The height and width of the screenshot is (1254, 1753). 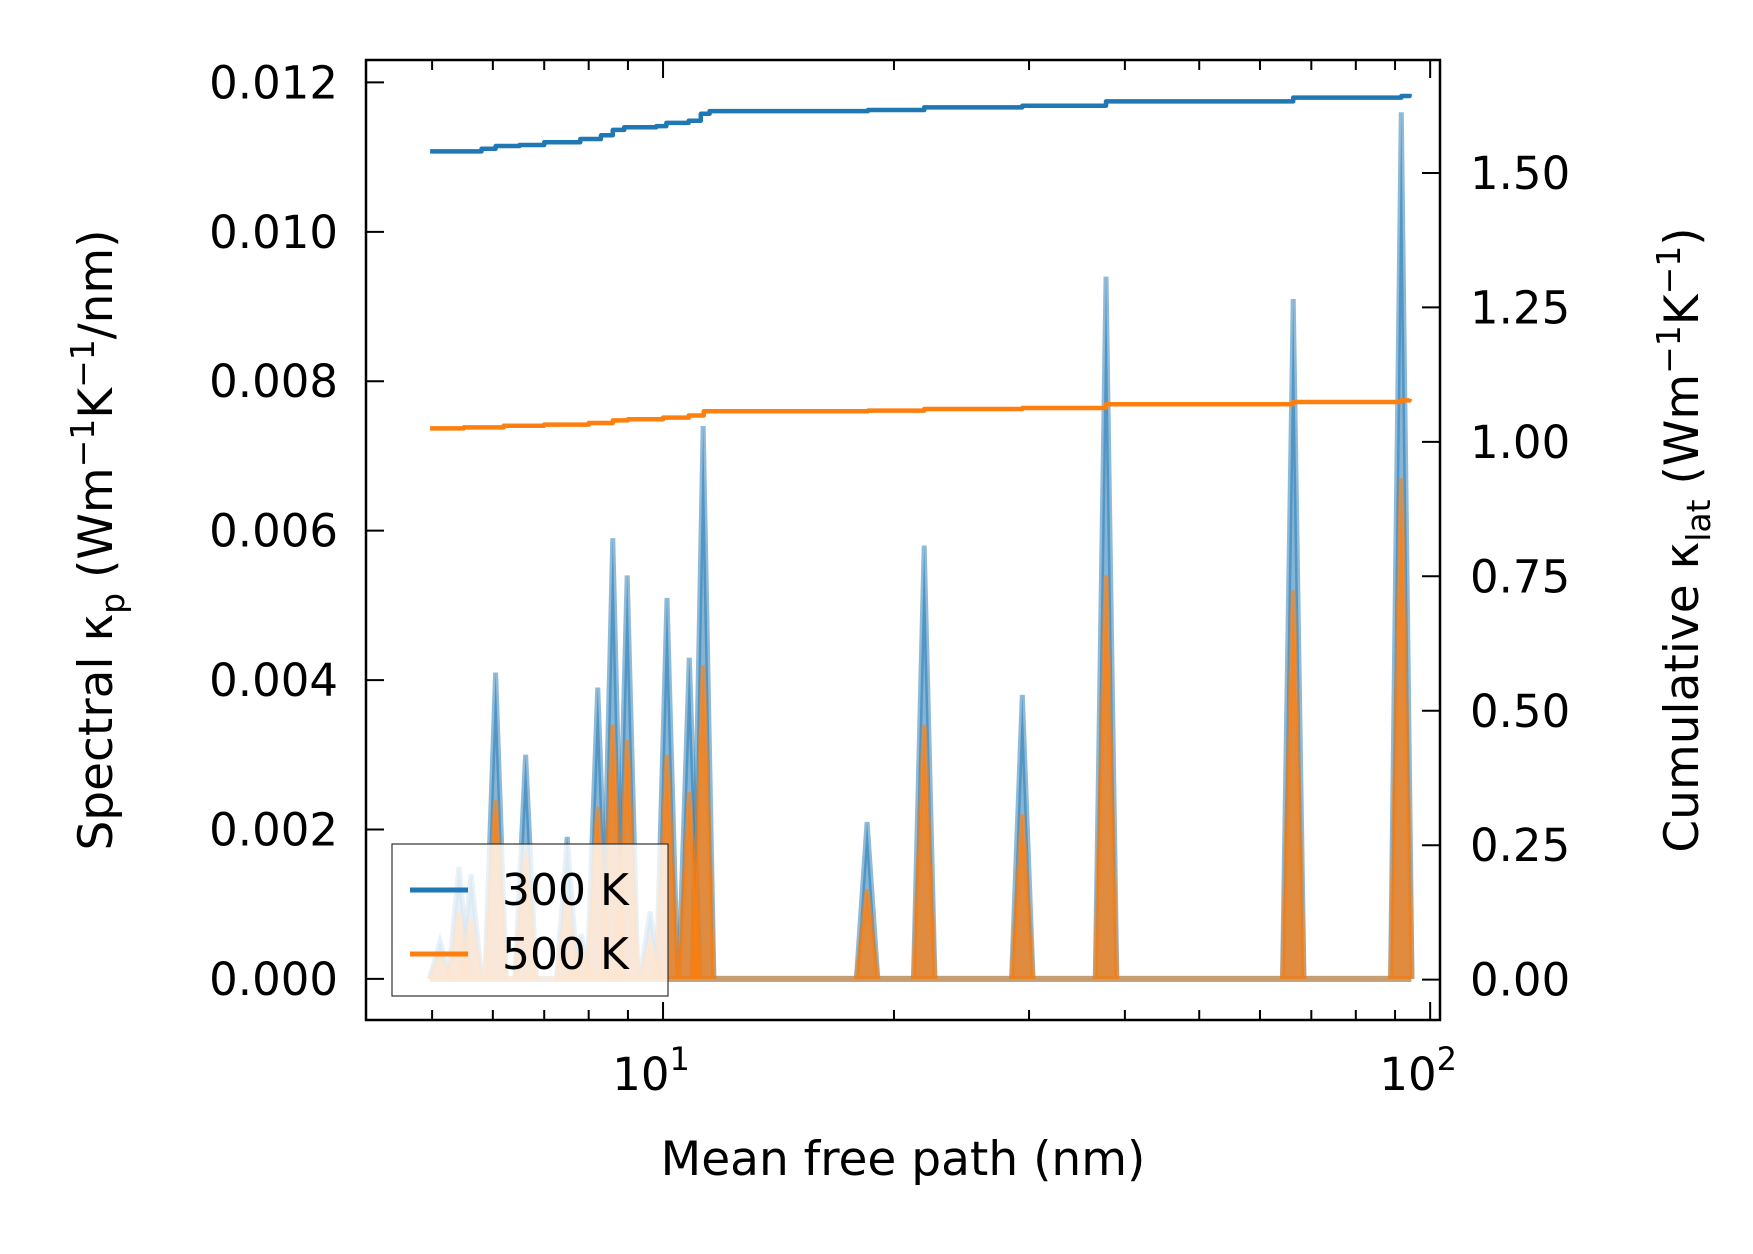 I want to click on legend-box, so click(x=530, y=920).